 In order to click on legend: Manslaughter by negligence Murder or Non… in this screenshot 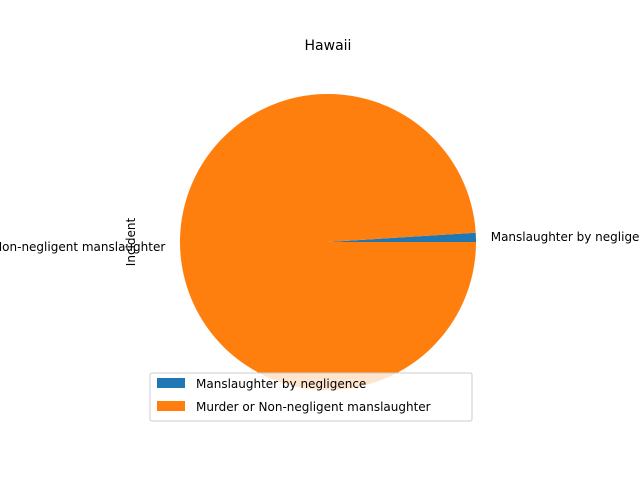, I will do `click(311, 397)`.